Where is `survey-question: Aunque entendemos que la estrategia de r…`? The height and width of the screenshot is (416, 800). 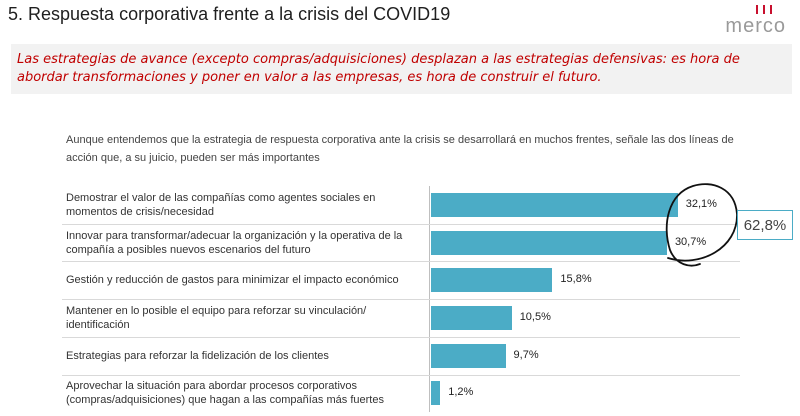
survey-question: Aunque entendemos que la estrategia de r… is located at coordinates (400, 149).